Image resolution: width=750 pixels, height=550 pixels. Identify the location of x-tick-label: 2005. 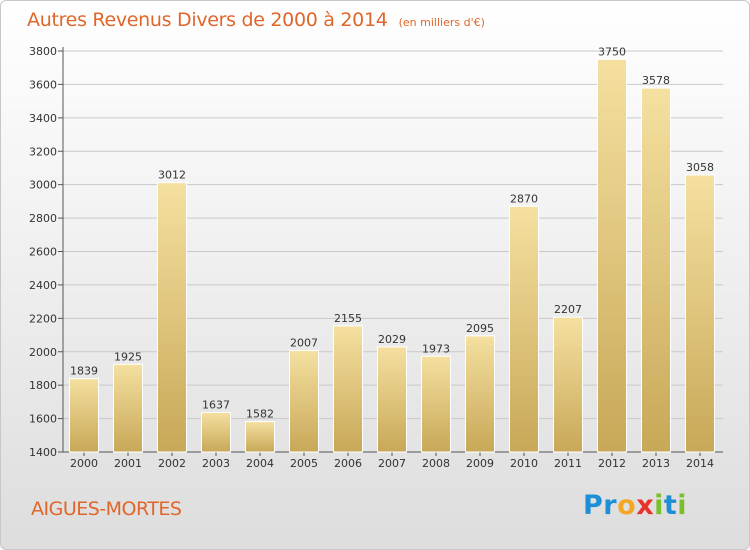
(304, 463).